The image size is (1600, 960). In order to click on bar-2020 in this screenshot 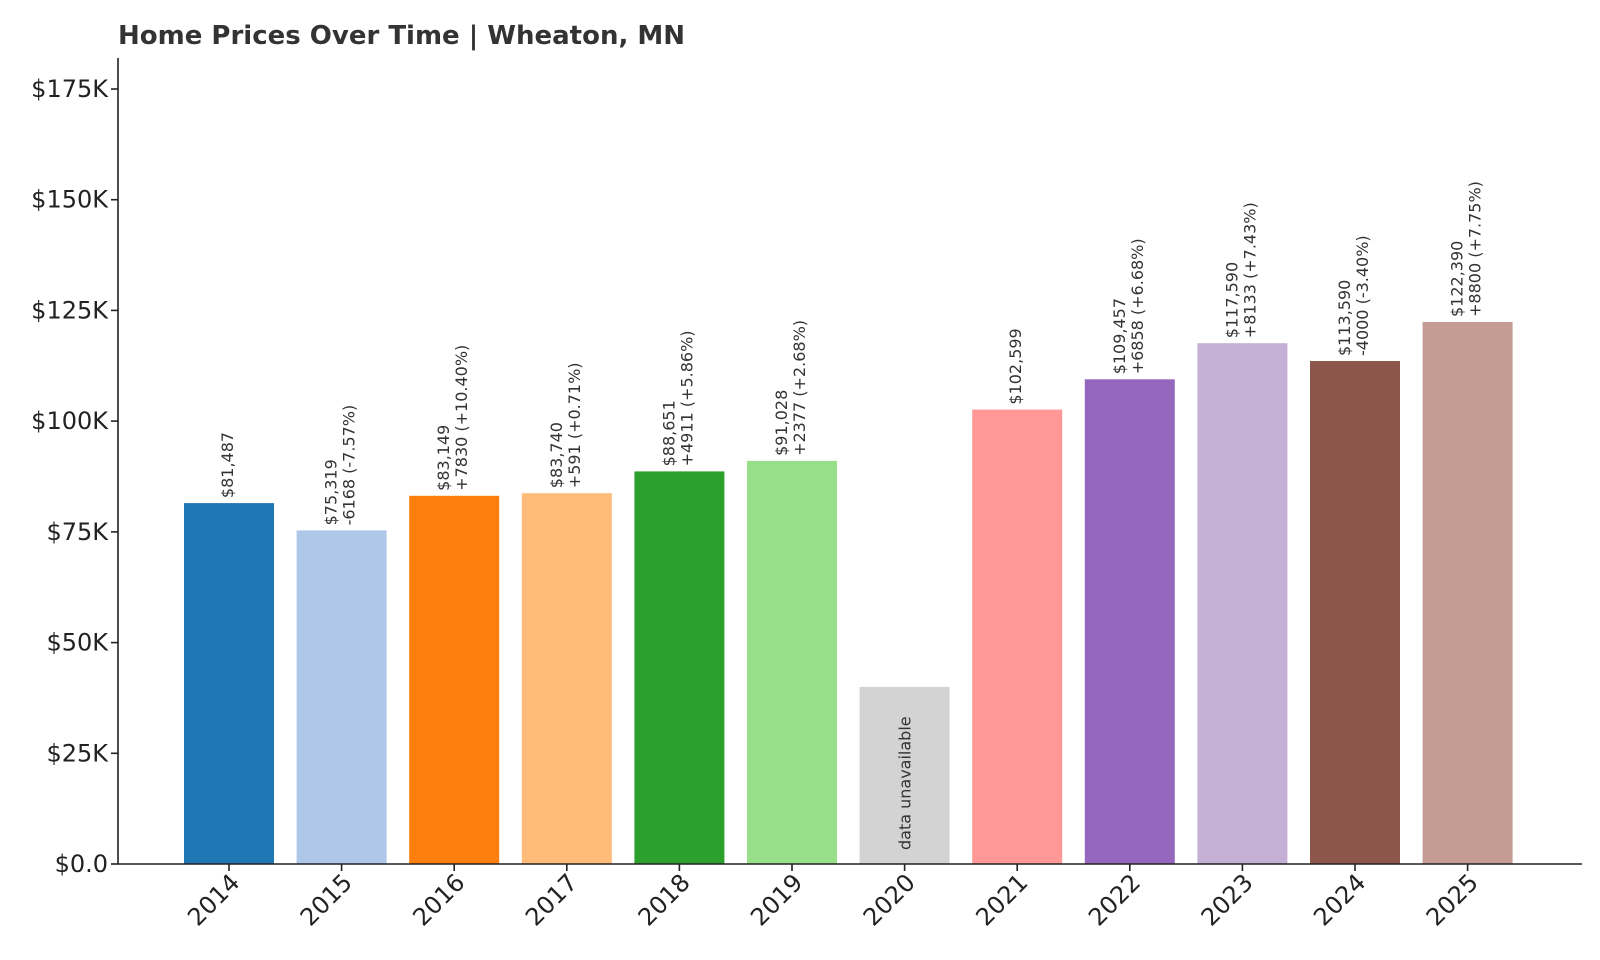, I will do `click(904, 775)`.